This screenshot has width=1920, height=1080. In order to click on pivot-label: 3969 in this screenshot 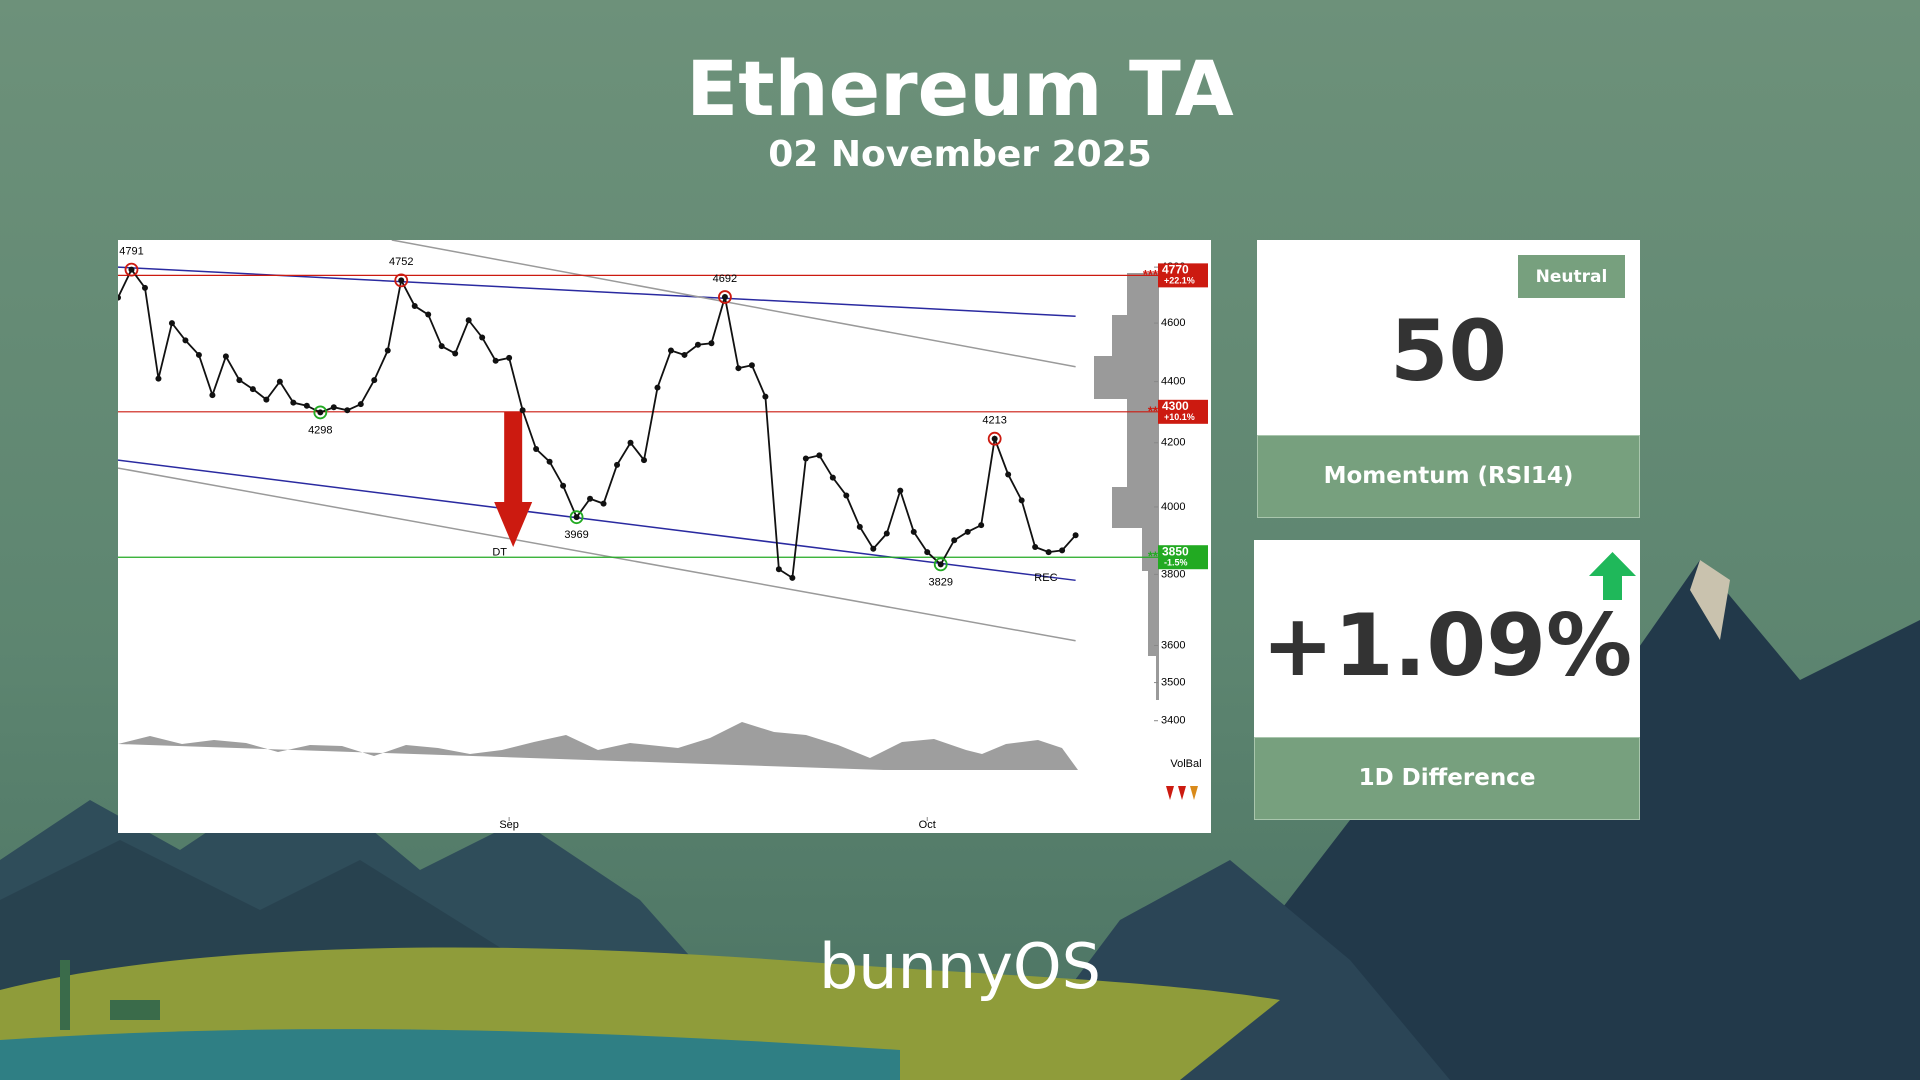, I will do `click(576, 535)`.